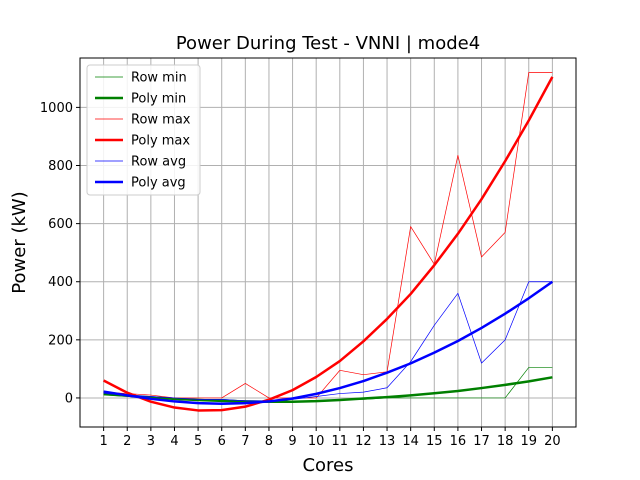  Describe the element at coordinates (60, 253) in the screenshot. I see `y-axis-ticks: 0 200 400 600 800 1000` at that location.